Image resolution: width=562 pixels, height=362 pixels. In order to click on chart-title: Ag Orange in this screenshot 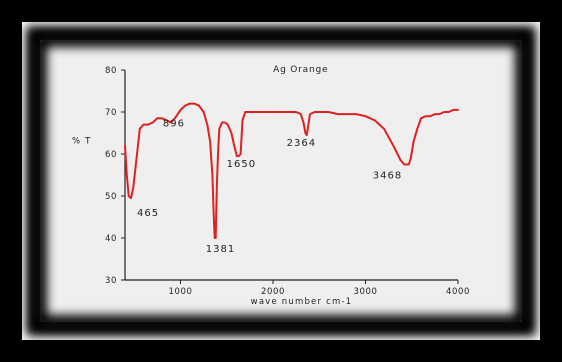, I will do `click(300, 70)`.